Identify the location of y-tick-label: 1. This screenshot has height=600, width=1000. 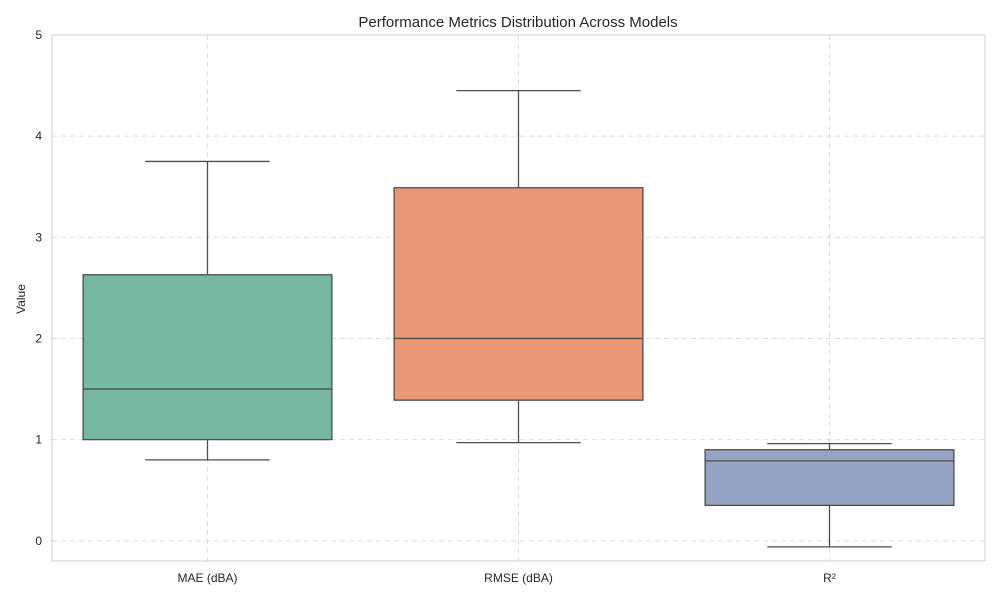
(38, 440).